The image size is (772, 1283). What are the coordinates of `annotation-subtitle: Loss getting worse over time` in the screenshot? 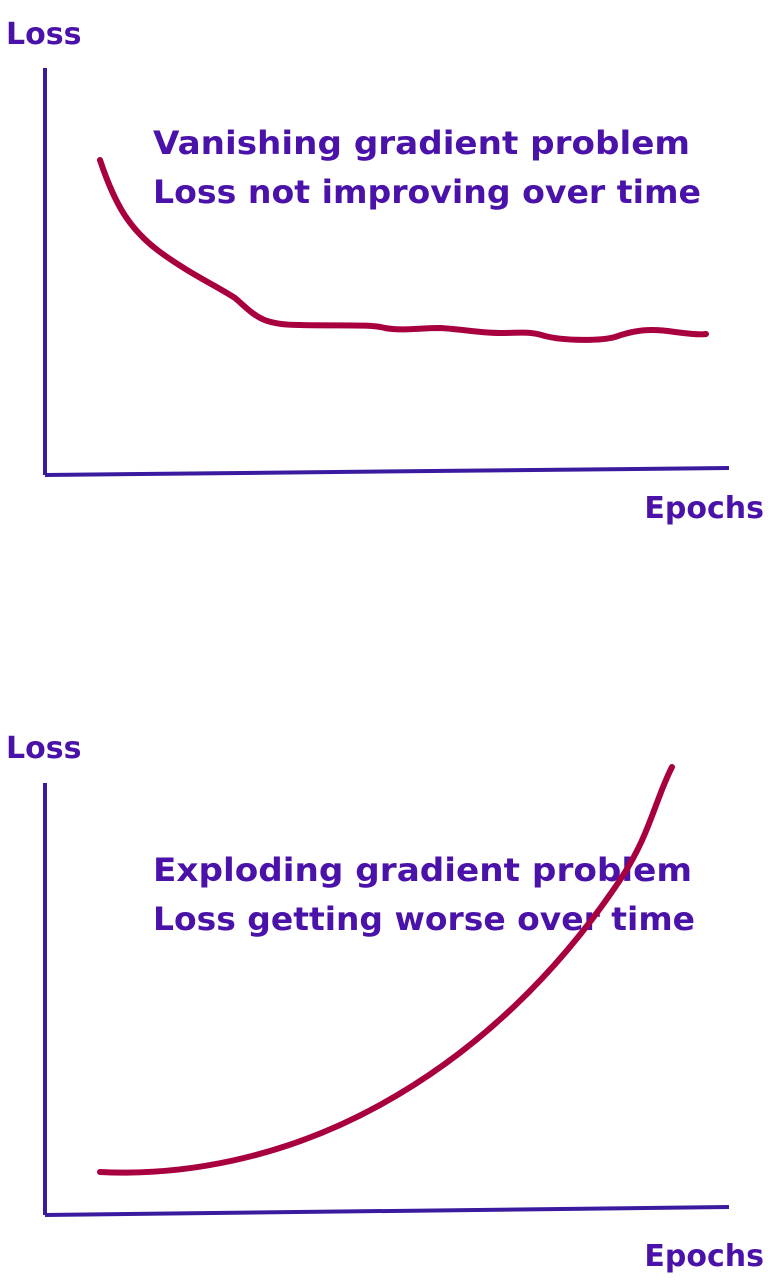 It's located at (424, 919).